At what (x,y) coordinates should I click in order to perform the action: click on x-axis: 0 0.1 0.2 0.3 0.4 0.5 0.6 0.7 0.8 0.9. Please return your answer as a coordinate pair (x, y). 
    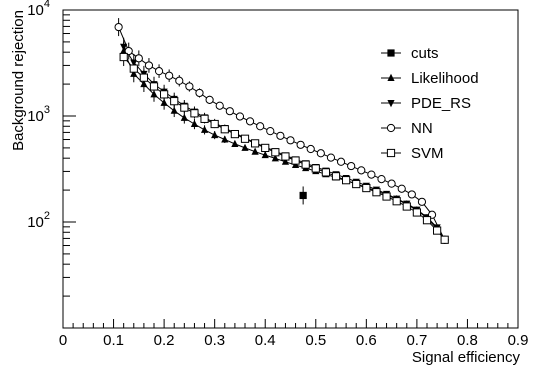
    Looking at the image, I should click on (294, 334).